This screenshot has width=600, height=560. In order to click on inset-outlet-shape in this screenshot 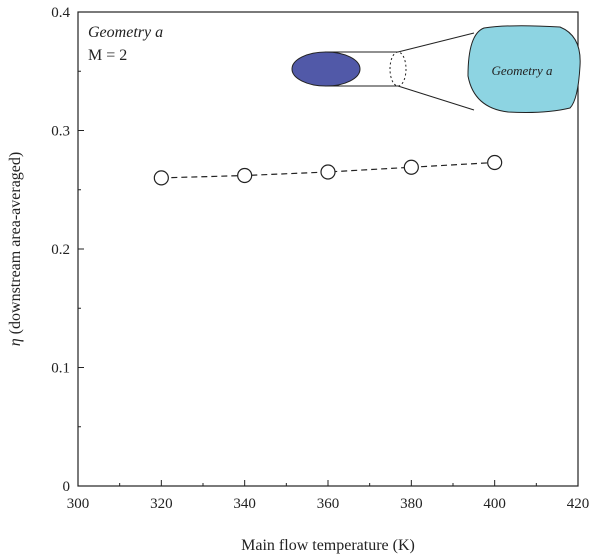, I will do `click(524, 69)`.